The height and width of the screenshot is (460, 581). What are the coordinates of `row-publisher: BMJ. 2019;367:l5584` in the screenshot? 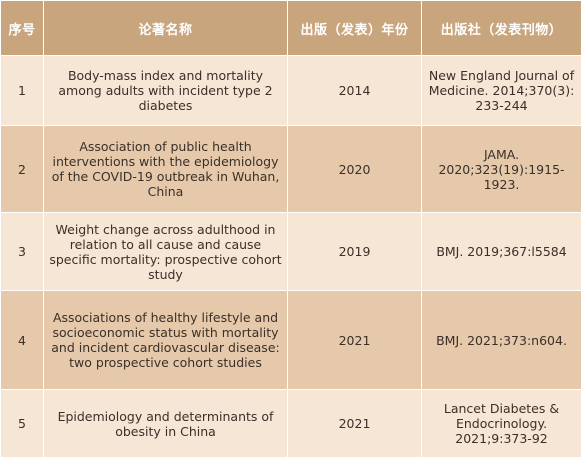 It's located at (501, 251).